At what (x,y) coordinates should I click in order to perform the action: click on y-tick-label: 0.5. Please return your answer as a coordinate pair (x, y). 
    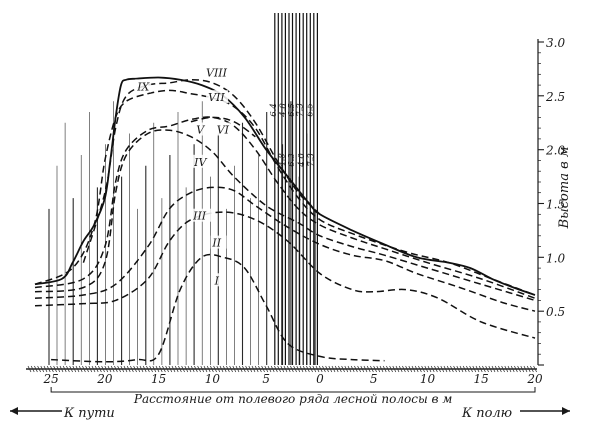
    Looking at the image, I should click on (555, 312).